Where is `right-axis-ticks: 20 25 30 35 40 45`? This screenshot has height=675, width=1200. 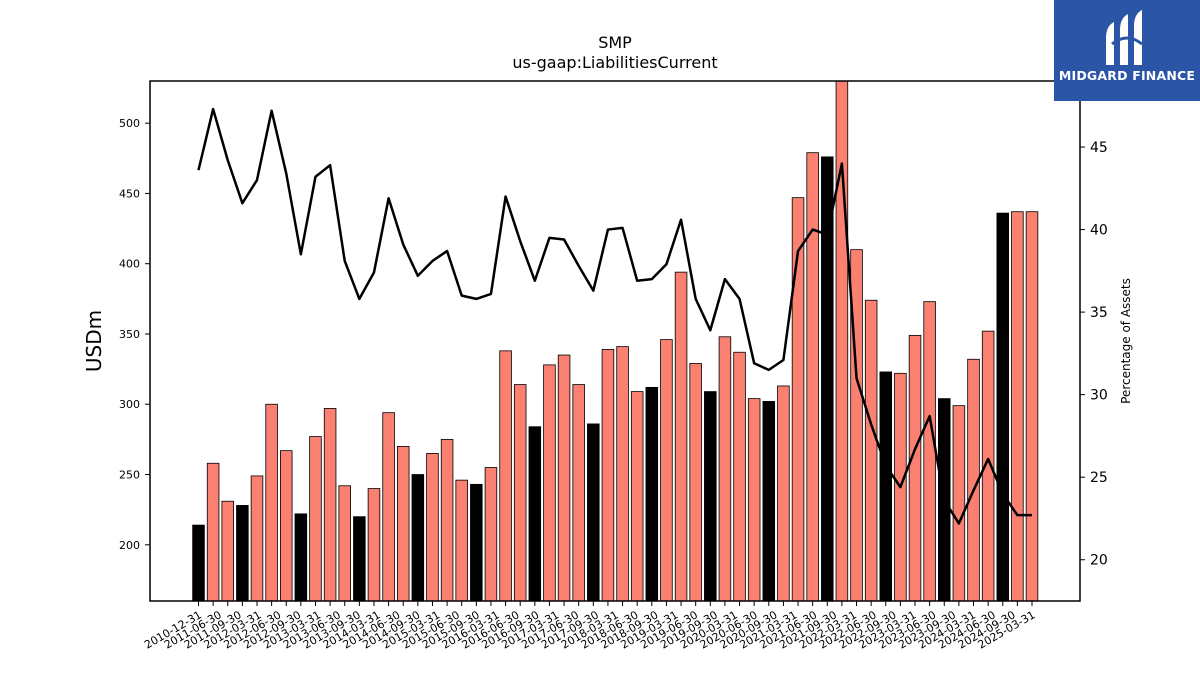 right-axis-ticks: 20 25 30 35 40 45 is located at coordinates (1094, 354).